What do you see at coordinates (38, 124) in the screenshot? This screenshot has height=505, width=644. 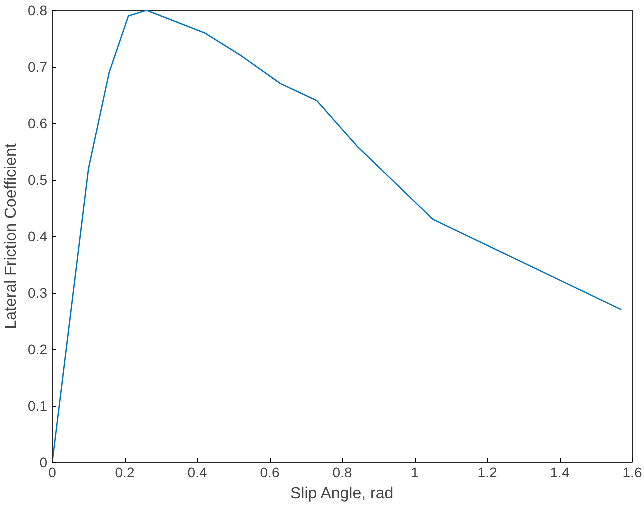 I see `y-tick-label: 0.6` at bounding box center [38, 124].